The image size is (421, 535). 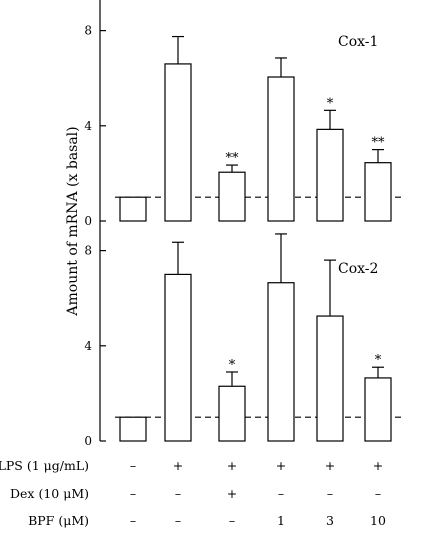 I want to click on condition-value: 10, so click(x=378, y=520).